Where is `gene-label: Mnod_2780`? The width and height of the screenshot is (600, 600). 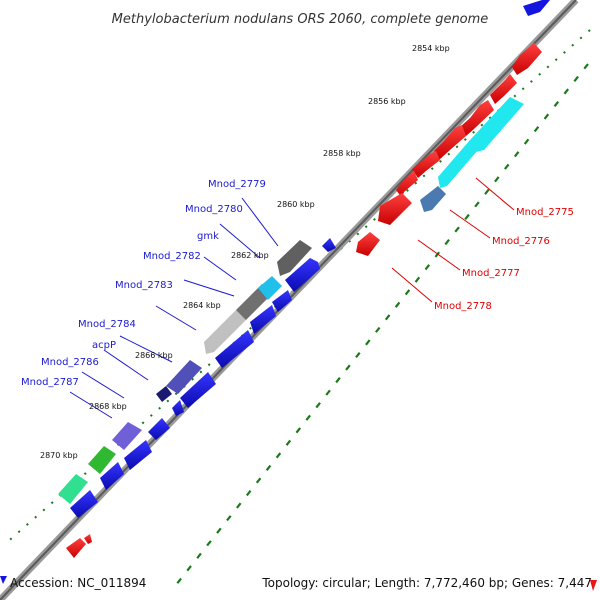
gene-label: Mnod_2780 is located at coordinates (214, 209).